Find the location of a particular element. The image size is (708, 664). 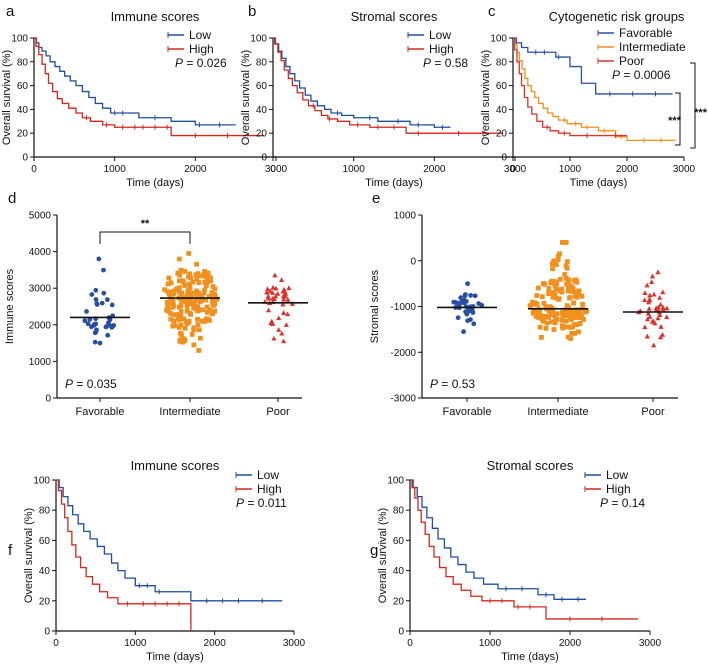

legend-label-favorable: Favorable is located at coordinates (646, 33).